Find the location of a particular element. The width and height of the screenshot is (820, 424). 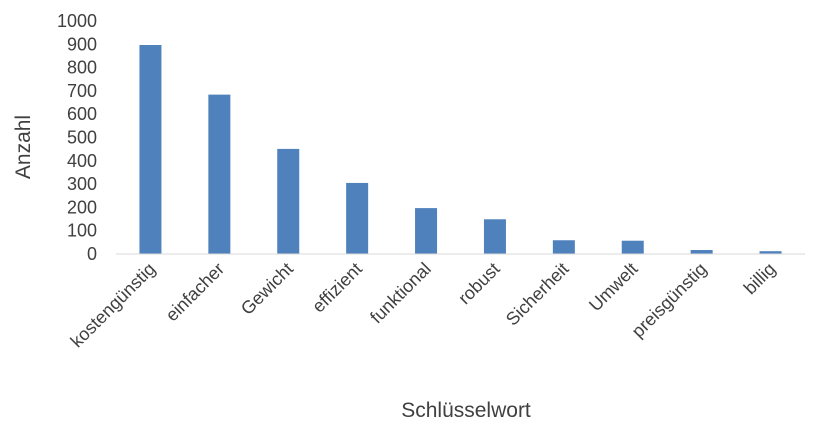

x-tick-label: effizient is located at coordinates (337, 288).